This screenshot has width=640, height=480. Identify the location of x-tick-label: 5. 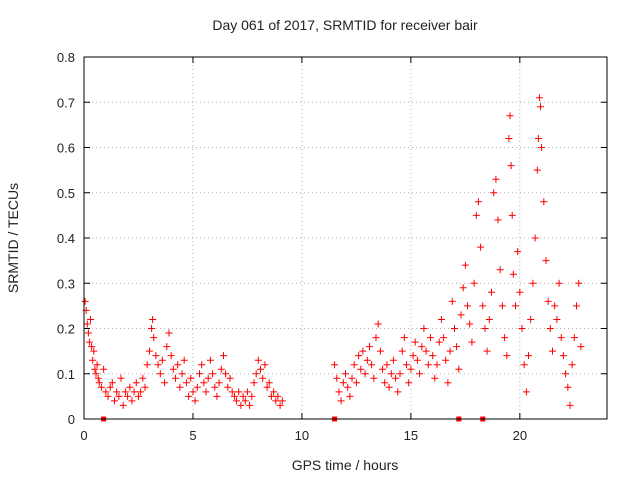
(192, 435).